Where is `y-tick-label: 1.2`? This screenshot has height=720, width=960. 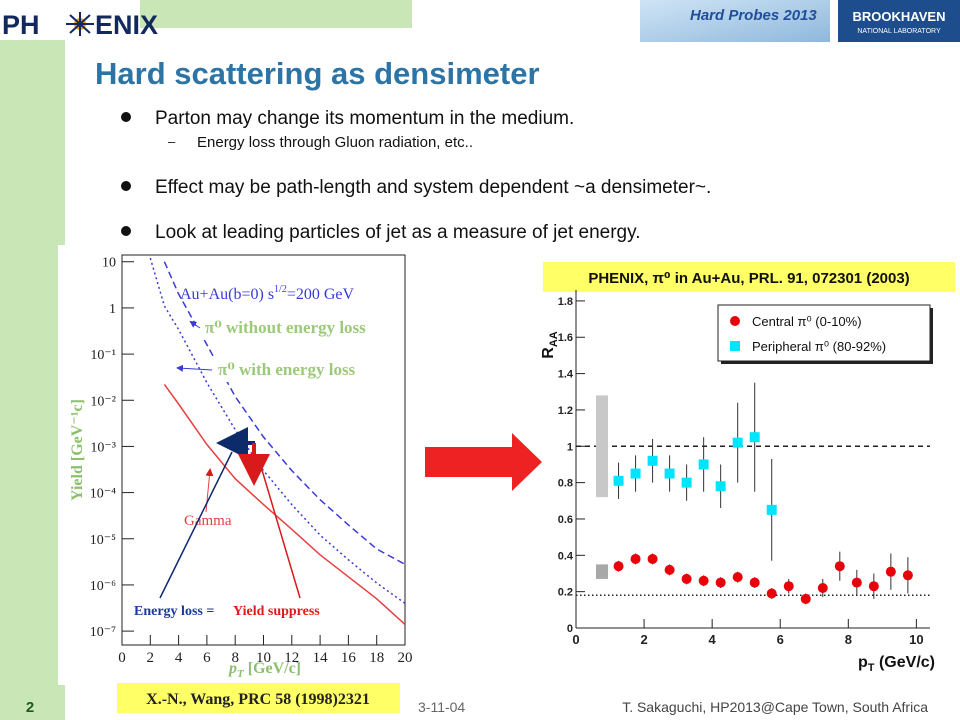 y-tick-label: 1.2 is located at coordinates (565, 411).